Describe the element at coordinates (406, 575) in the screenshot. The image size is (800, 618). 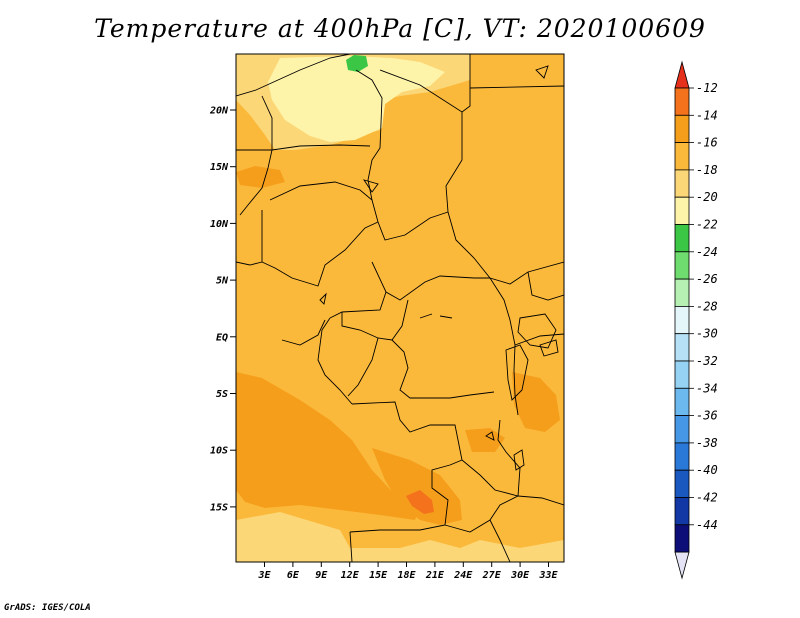
I see `lon-tick-label: 18E` at that location.